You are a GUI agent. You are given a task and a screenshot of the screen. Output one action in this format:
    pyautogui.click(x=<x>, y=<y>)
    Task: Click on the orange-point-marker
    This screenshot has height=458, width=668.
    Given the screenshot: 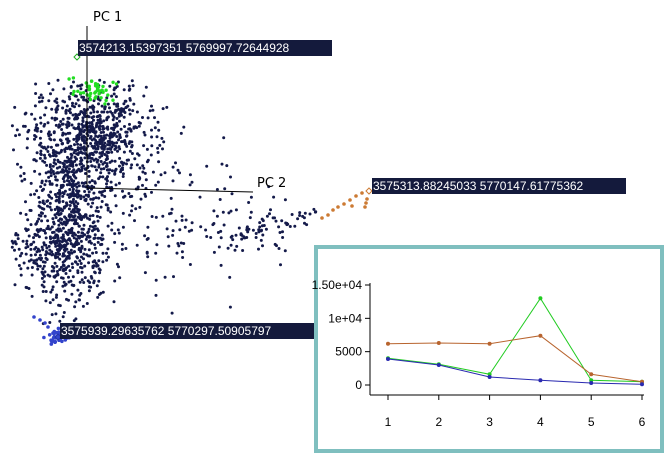 What is the action you would take?
    pyautogui.click(x=369, y=191)
    